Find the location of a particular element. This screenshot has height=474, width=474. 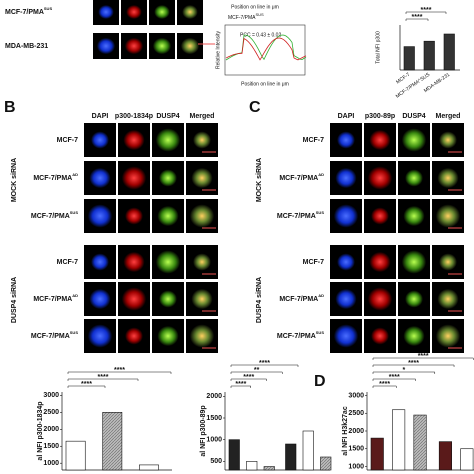

y-tick-label: 500 is located at coordinates (216, 461).